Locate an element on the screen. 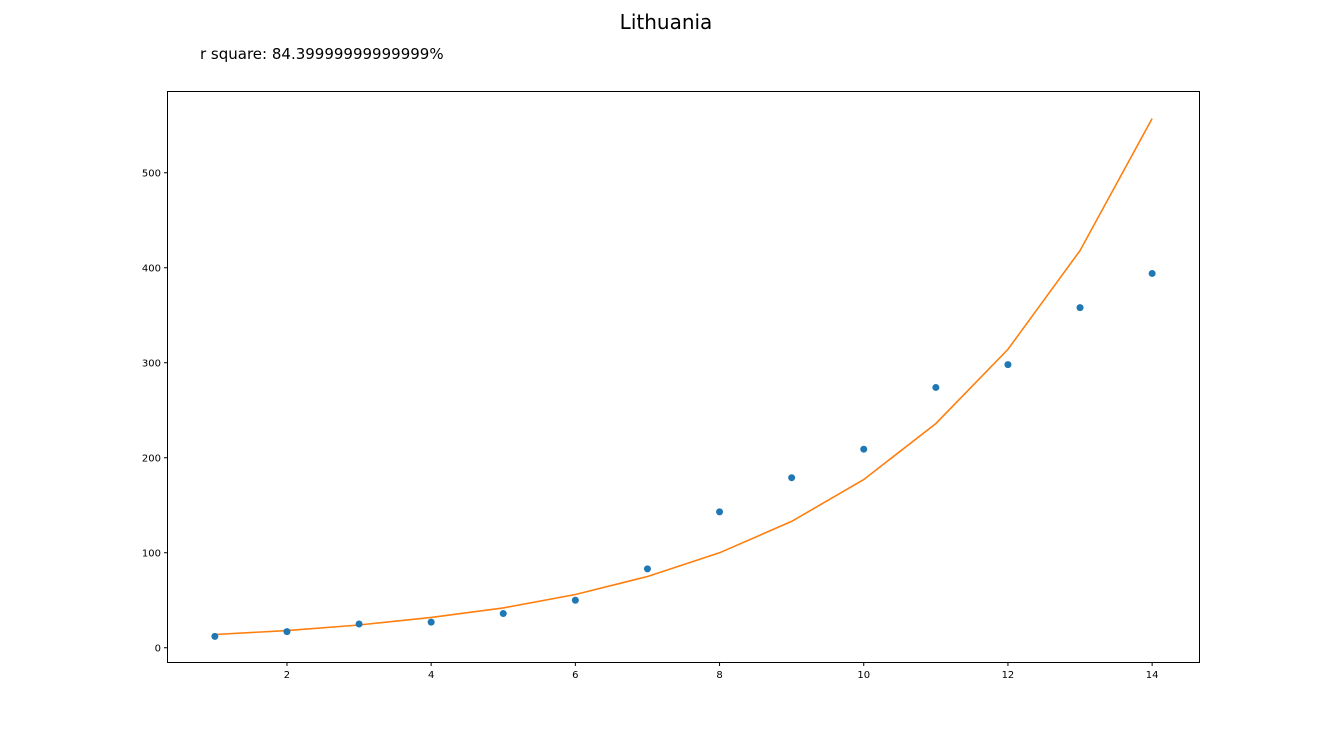 The width and height of the screenshot is (1332, 756). y-tick-label: 100 is located at coordinates (151, 553).